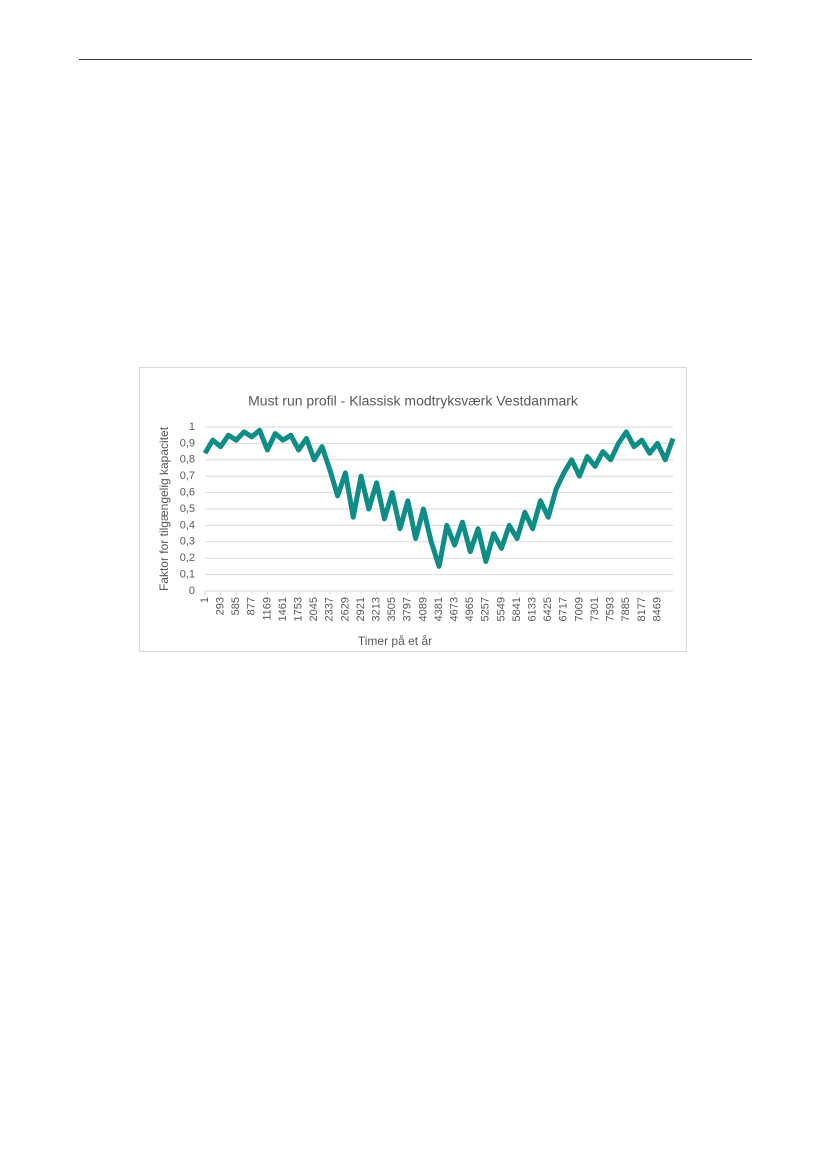 The height and width of the screenshot is (1169, 827). What do you see at coordinates (395, 641) in the screenshot?
I see `x-axis-title: Timer på et år` at bounding box center [395, 641].